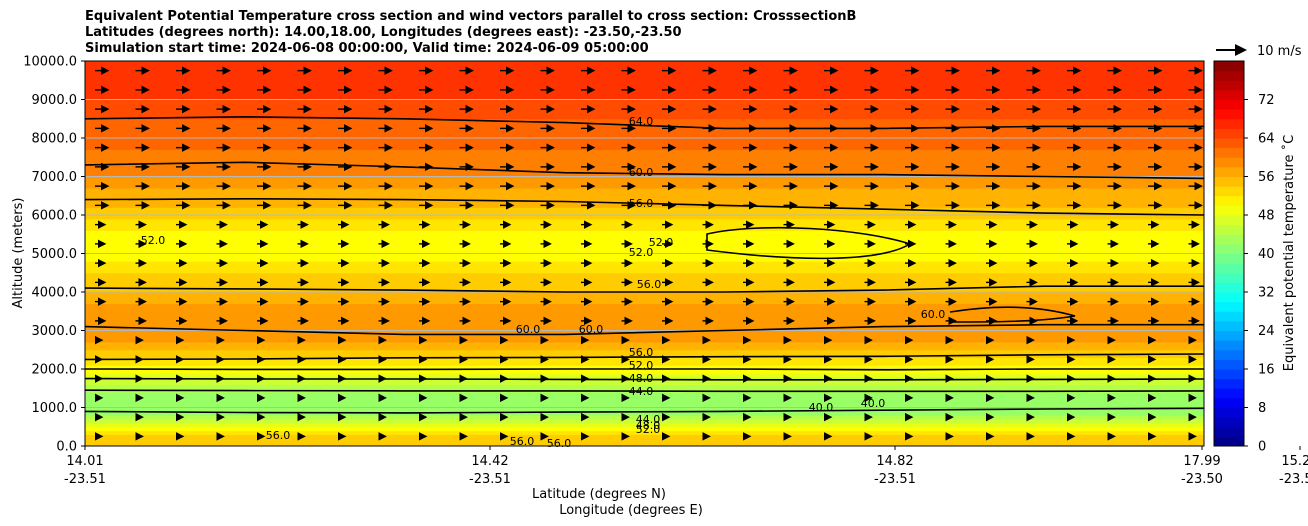 This screenshot has width=1308, height=526. What do you see at coordinates (1266, 254) in the screenshot?
I see `colorbar-tick-label: 40` at bounding box center [1266, 254].